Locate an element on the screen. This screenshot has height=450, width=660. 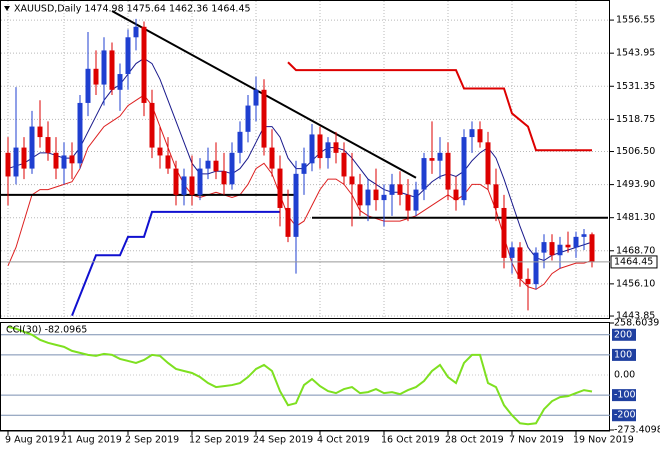
y-tick-label: 1556.55 is located at coordinates (635, 20).